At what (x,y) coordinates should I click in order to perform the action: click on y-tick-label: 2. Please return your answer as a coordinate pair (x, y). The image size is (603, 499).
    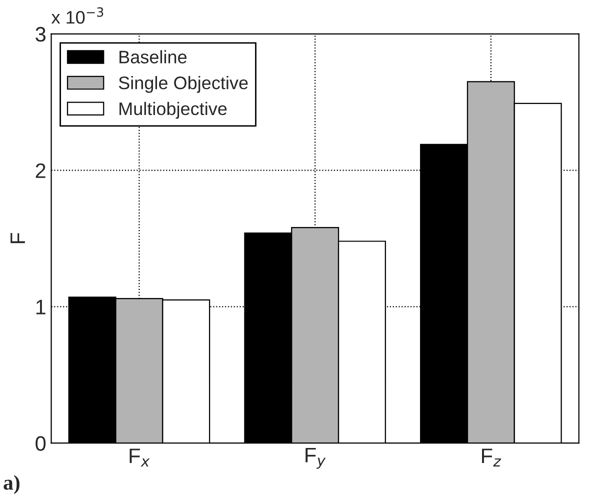
    Looking at the image, I should click on (41, 170).